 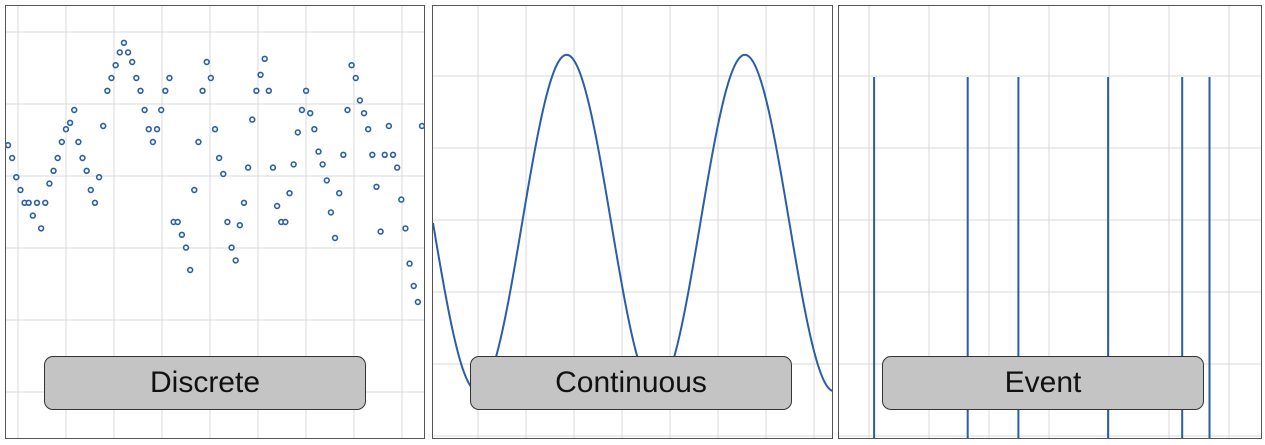 I want to click on continuous-label: Continuous, so click(x=631, y=383).